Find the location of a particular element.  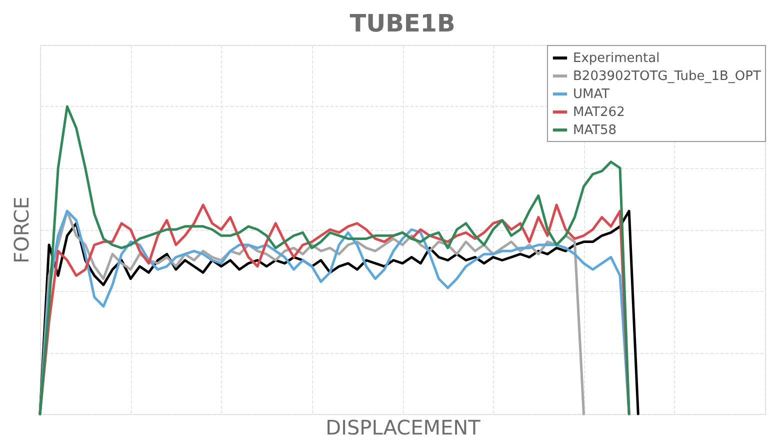

legend-label: MAT262 is located at coordinates (599, 112).